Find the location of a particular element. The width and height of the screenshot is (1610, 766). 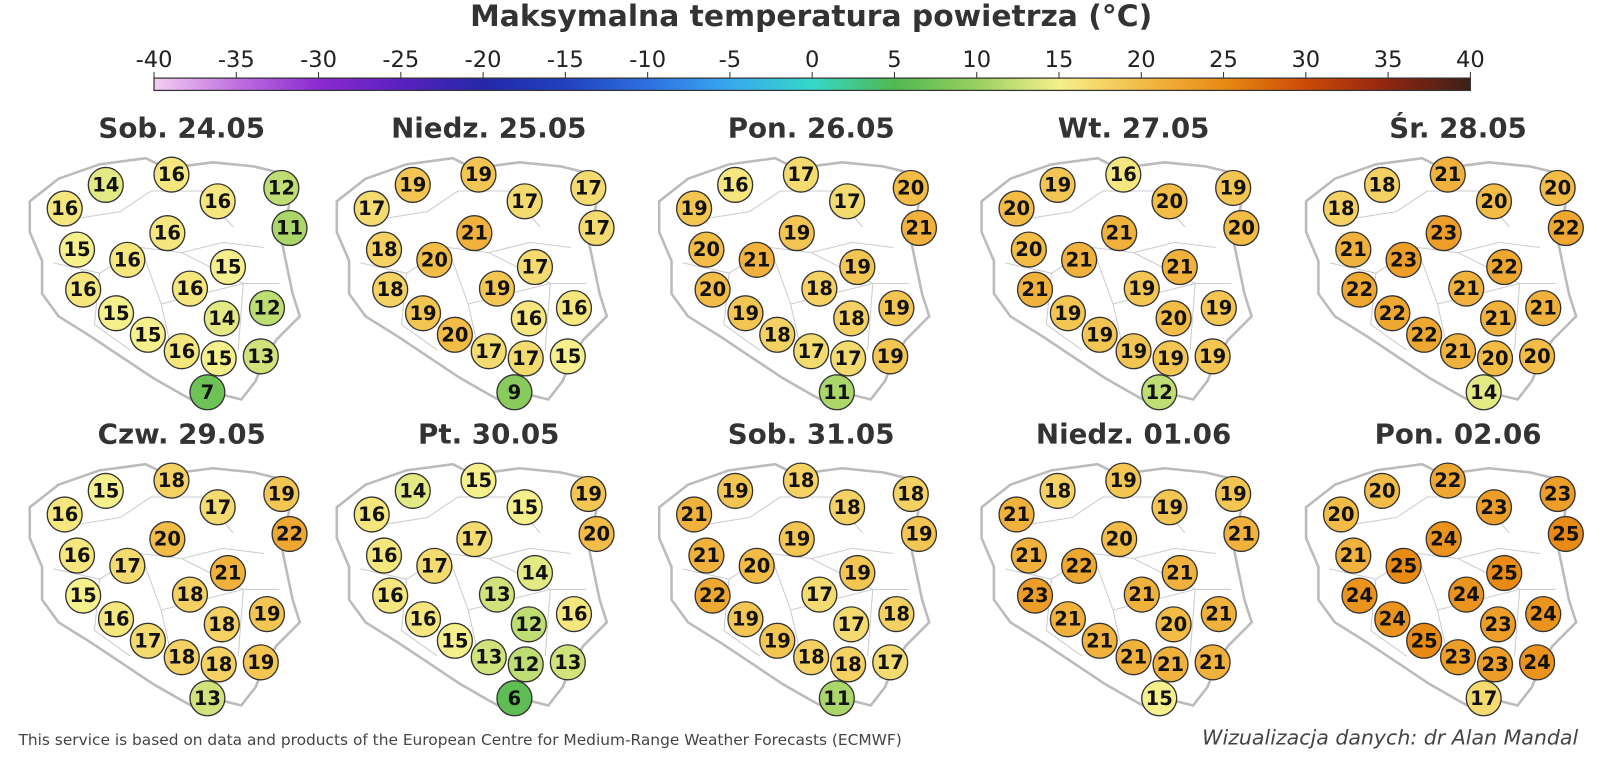

colorbar-tick-label: -35 is located at coordinates (236, 60).